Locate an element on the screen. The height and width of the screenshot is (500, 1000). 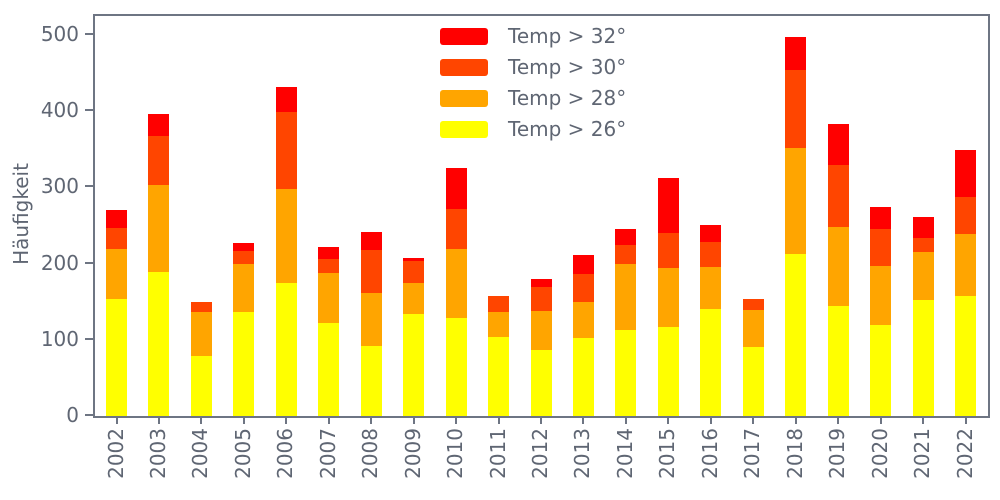
bar-2003 is located at coordinates (159, 264).